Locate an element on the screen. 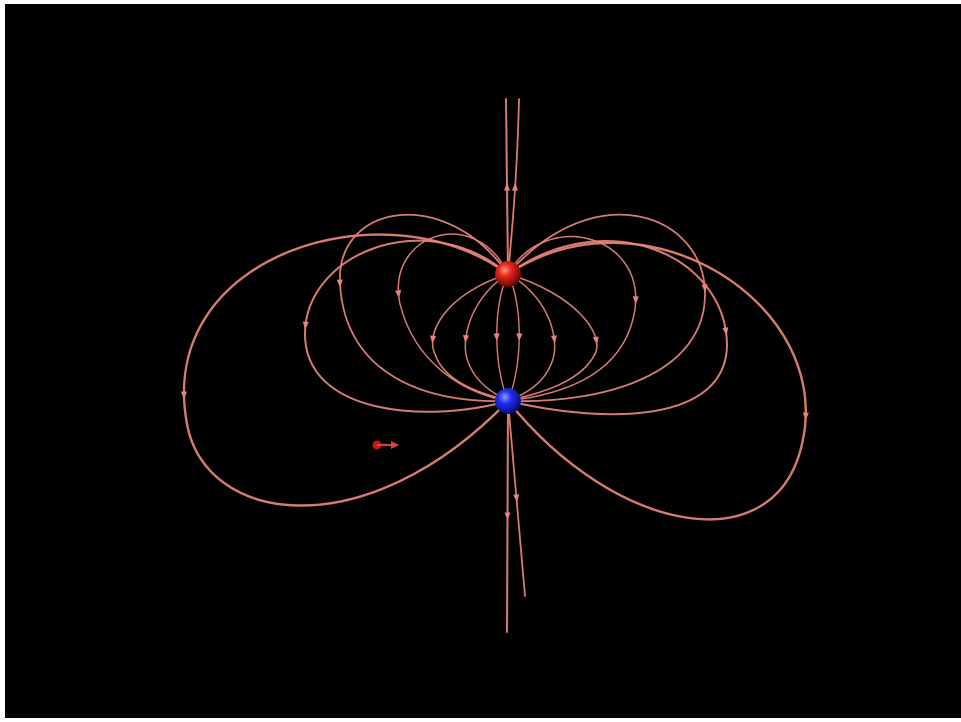  small-arrow-icon is located at coordinates (385, 445).